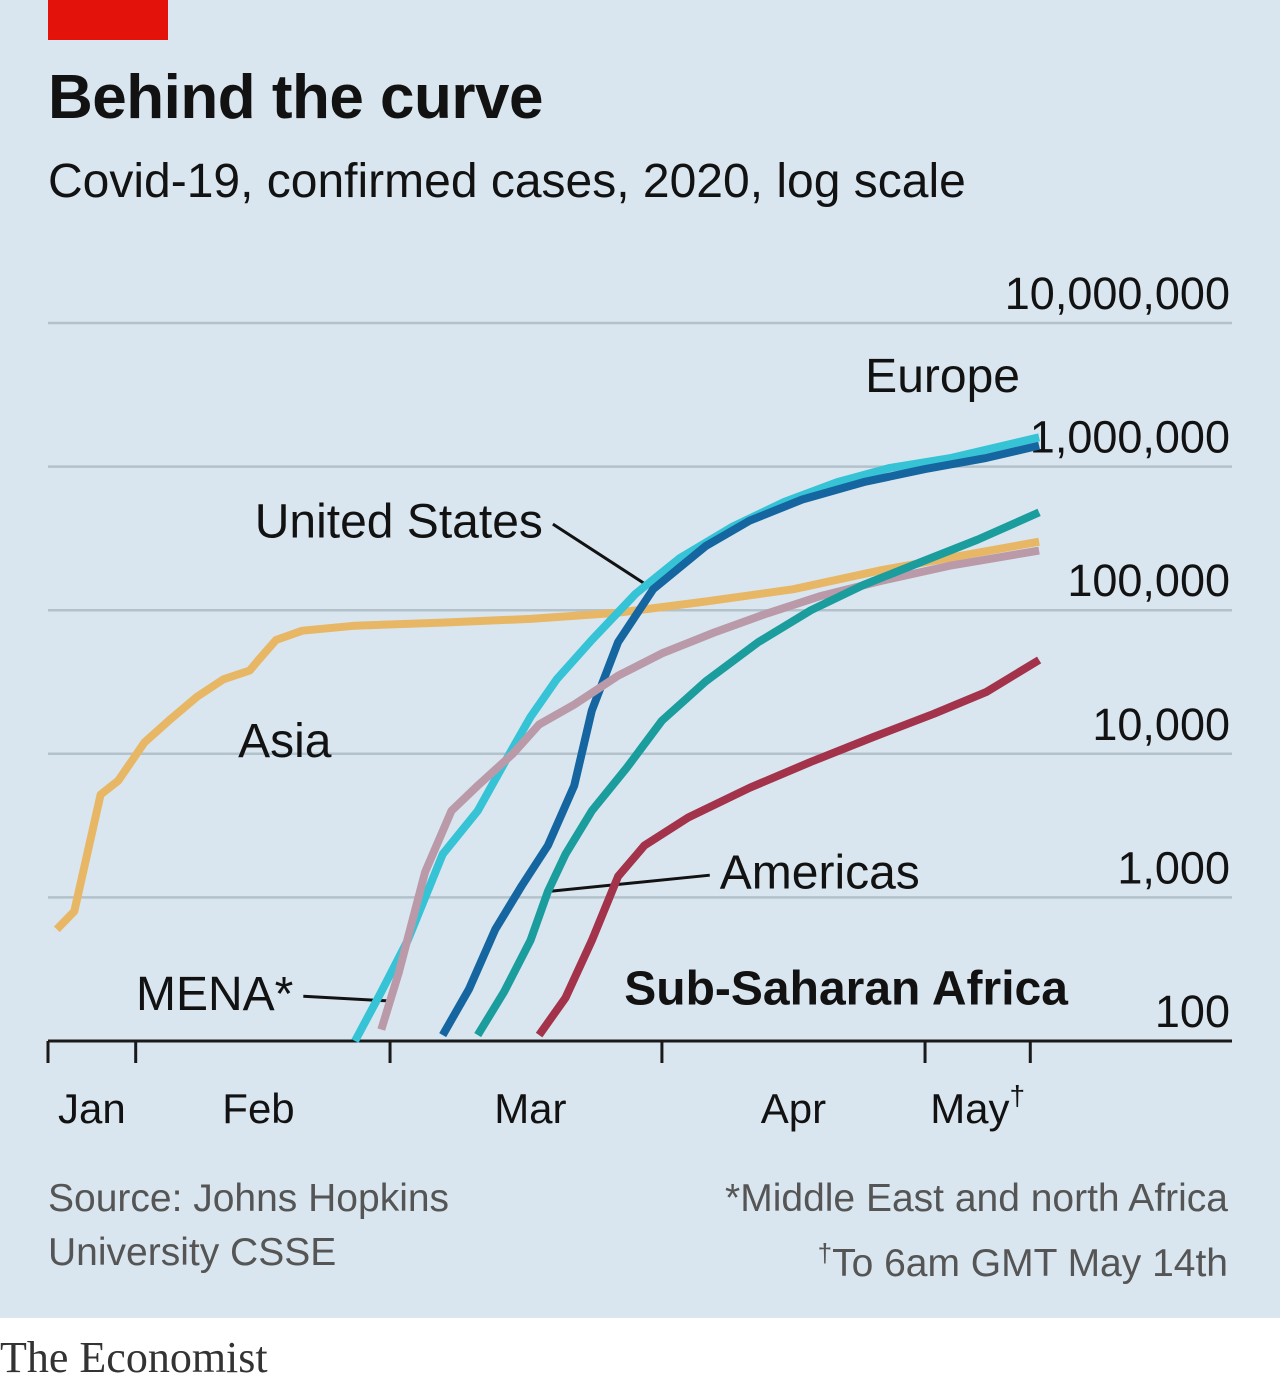 This screenshot has width=1280, height=1394. What do you see at coordinates (977, 1106) in the screenshot?
I see `x-tick-label: May†` at bounding box center [977, 1106].